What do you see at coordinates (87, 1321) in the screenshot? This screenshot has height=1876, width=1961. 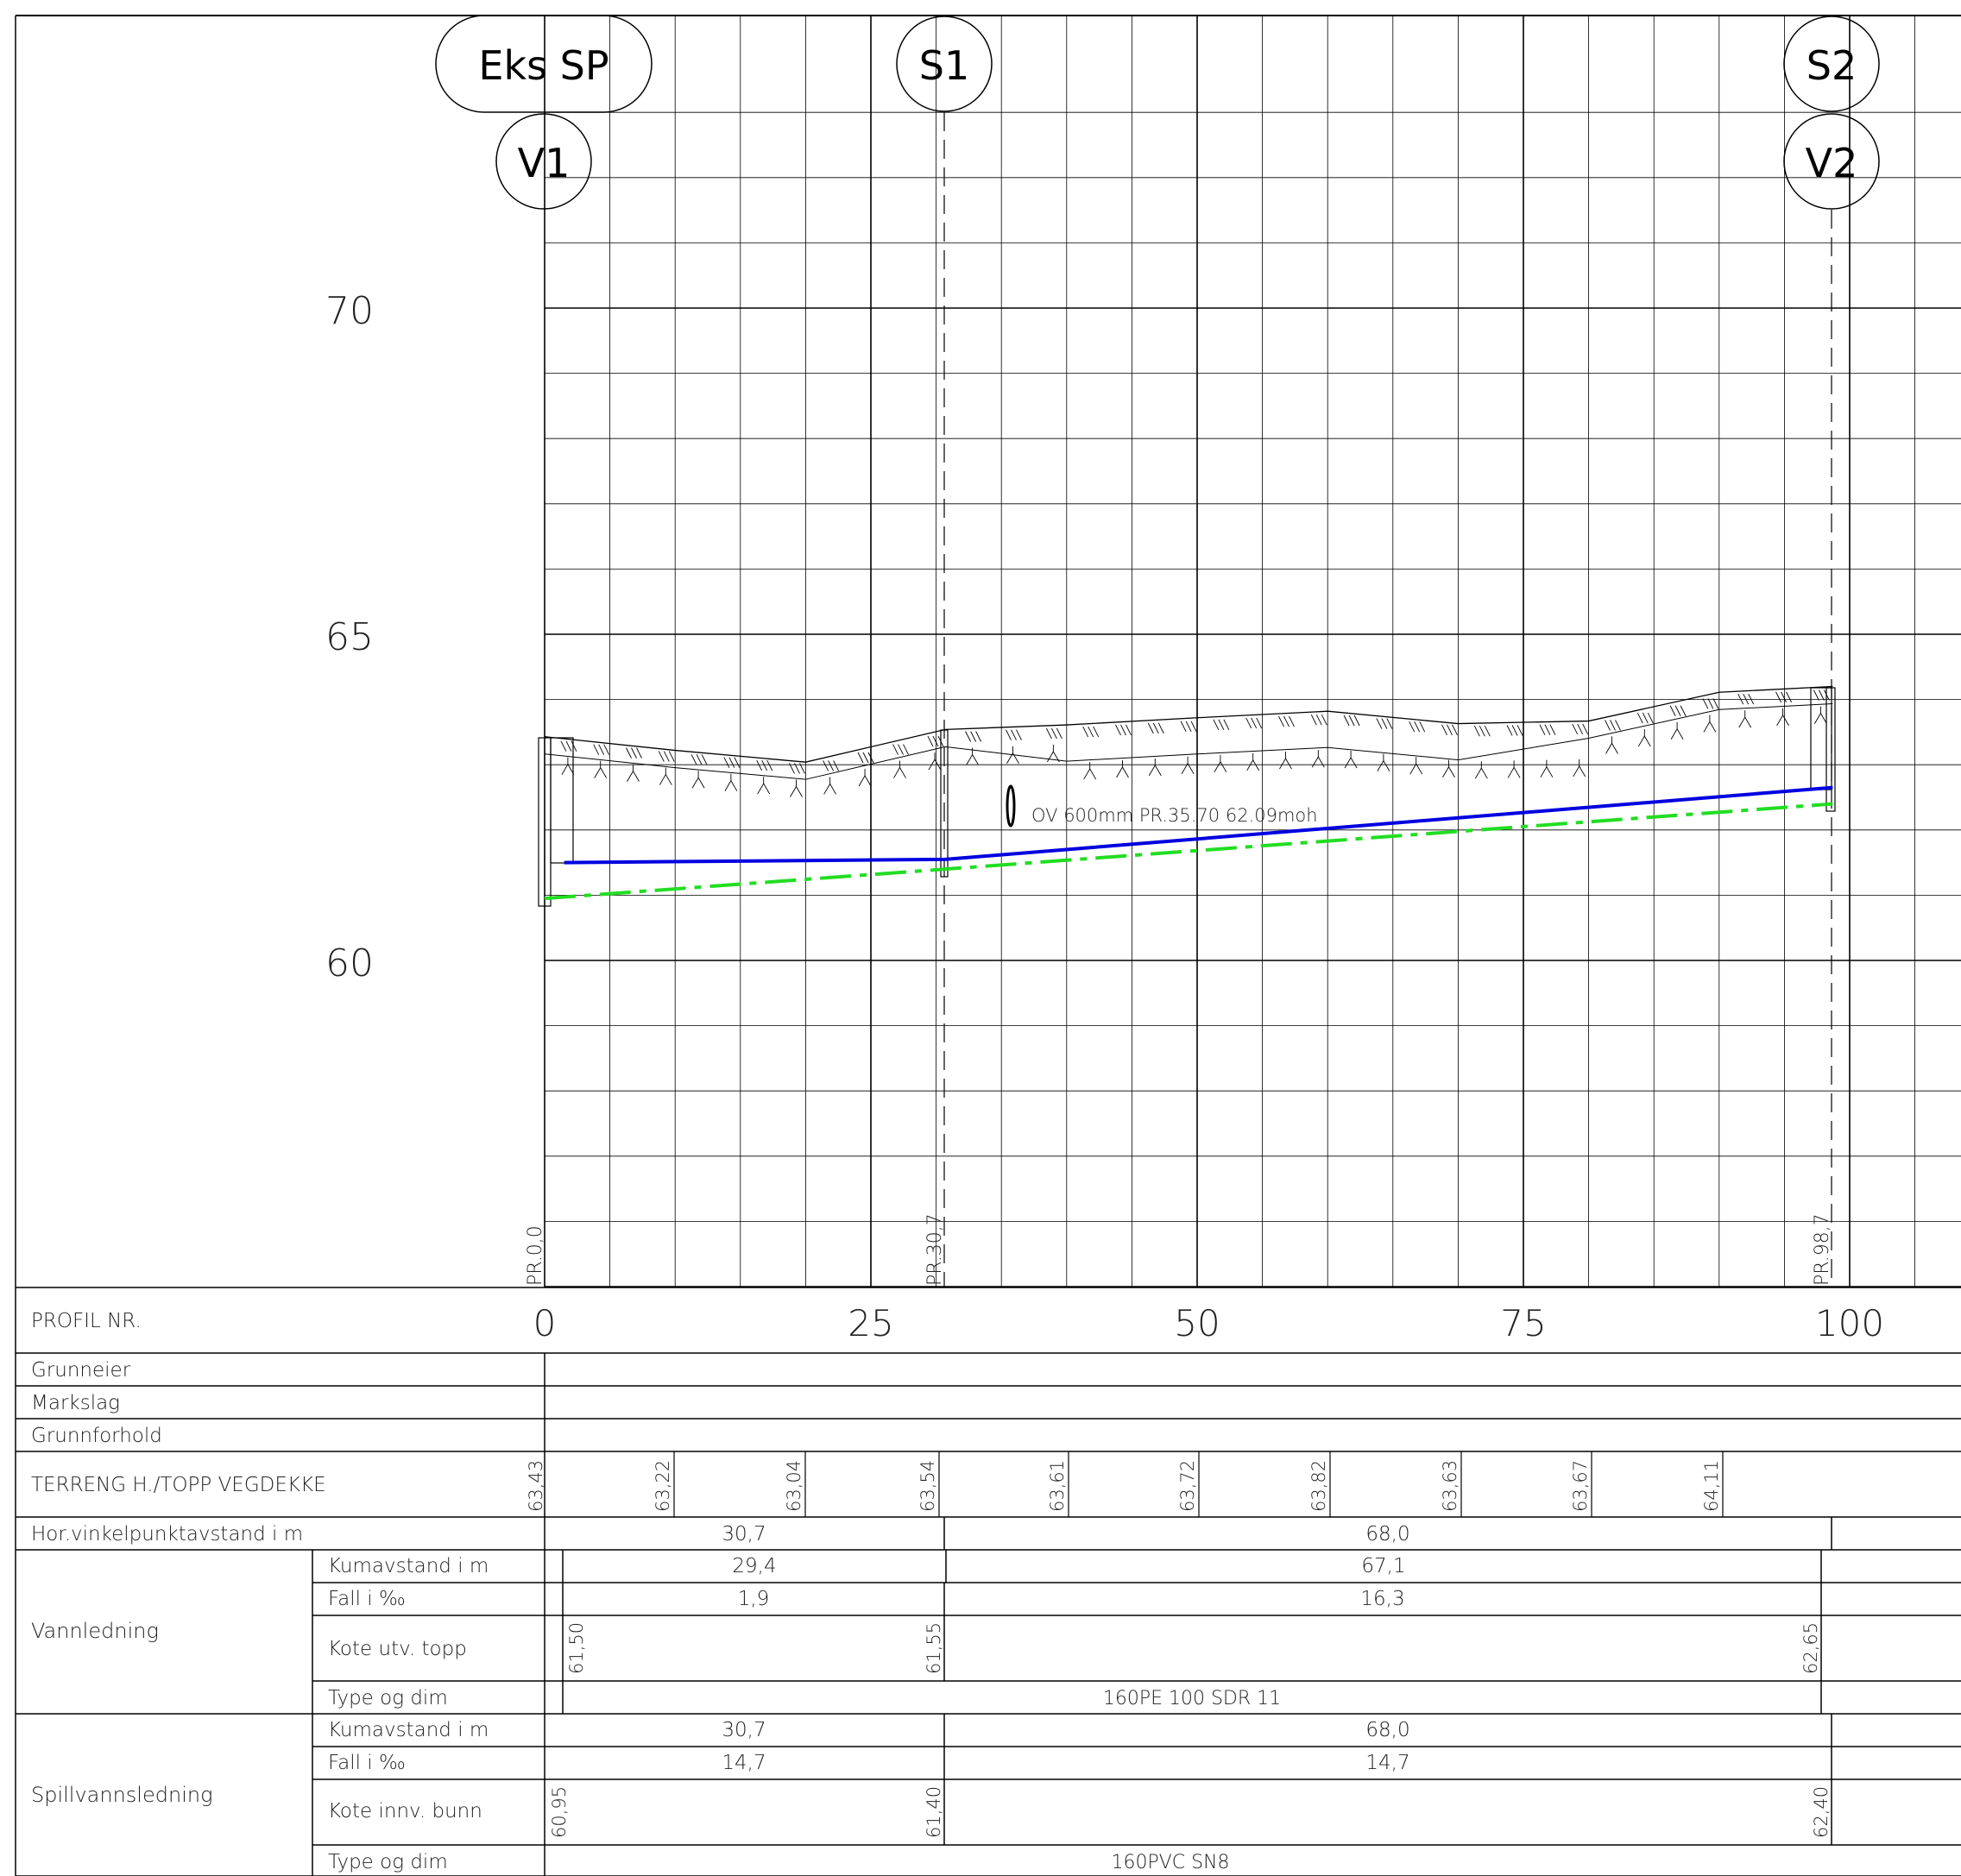 I see `profil-nr-label: PROFIL NR.` at bounding box center [87, 1321].